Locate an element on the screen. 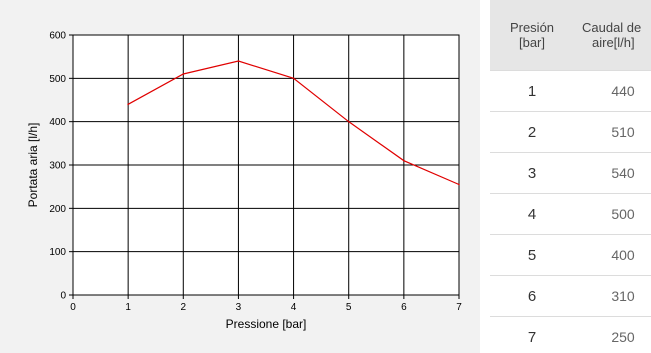 This screenshot has width=651, height=353. header-pressure-line2: [bar] is located at coordinates (531, 42).